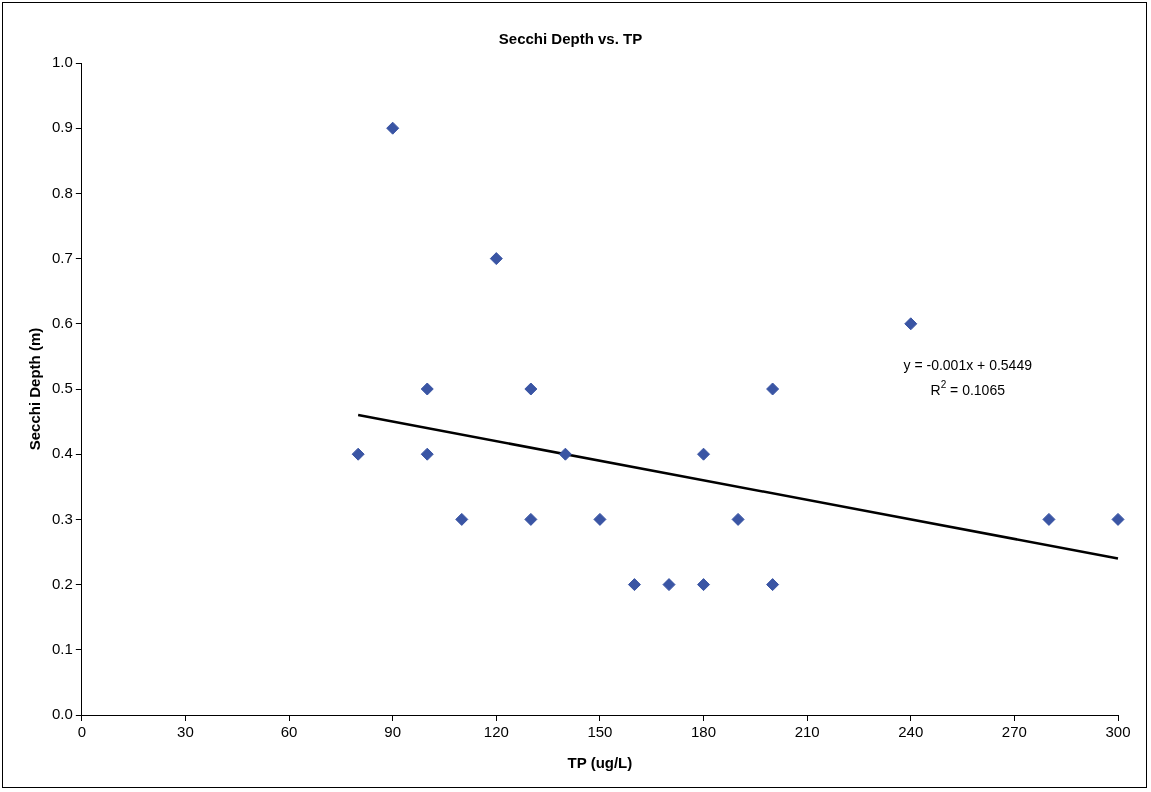 Image resolution: width=1151 pixels, height=792 pixels. What do you see at coordinates (600, 732) in the screenshot?
I see `x-tick-label: 150` at bounding box center [600, 732].